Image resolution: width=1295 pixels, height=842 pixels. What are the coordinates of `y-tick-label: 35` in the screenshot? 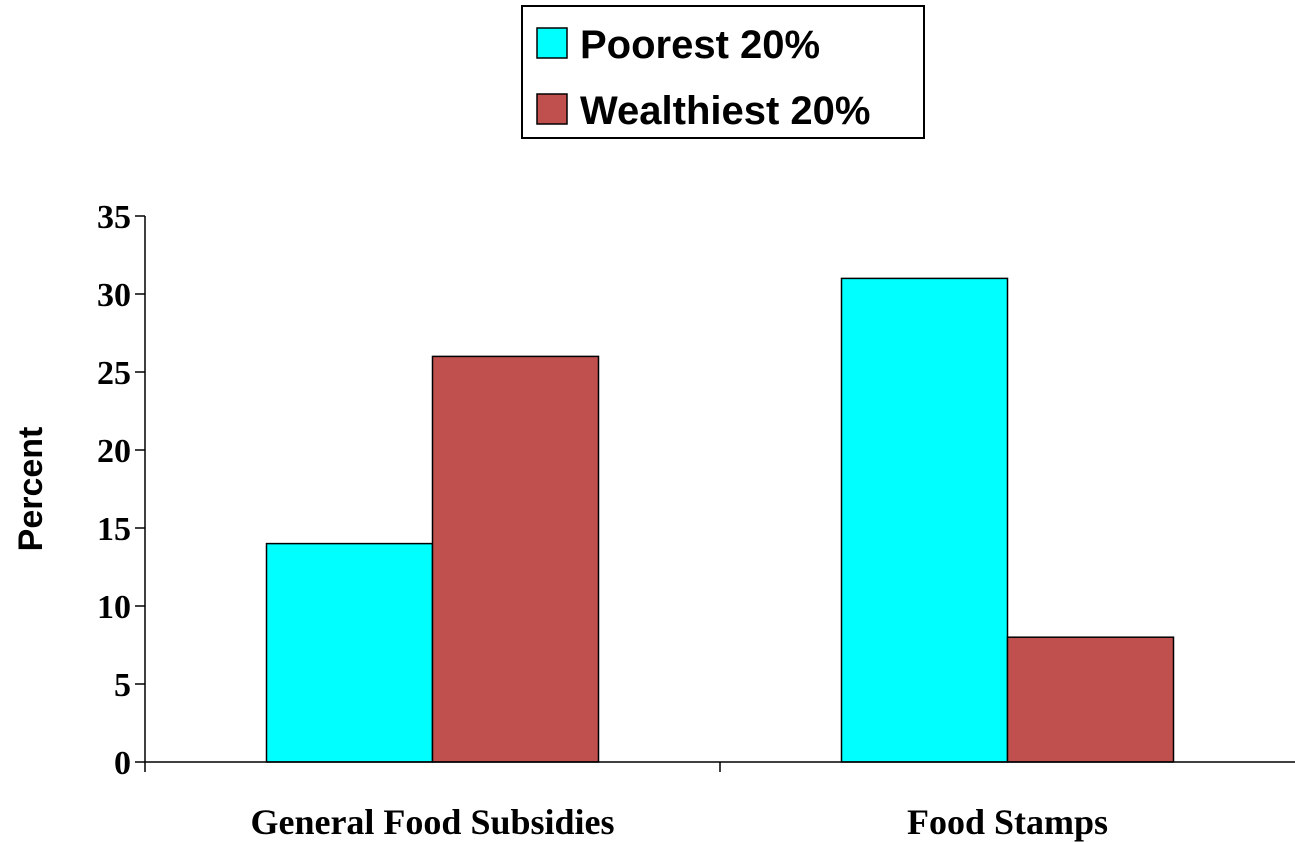 It's located at (114, 217).